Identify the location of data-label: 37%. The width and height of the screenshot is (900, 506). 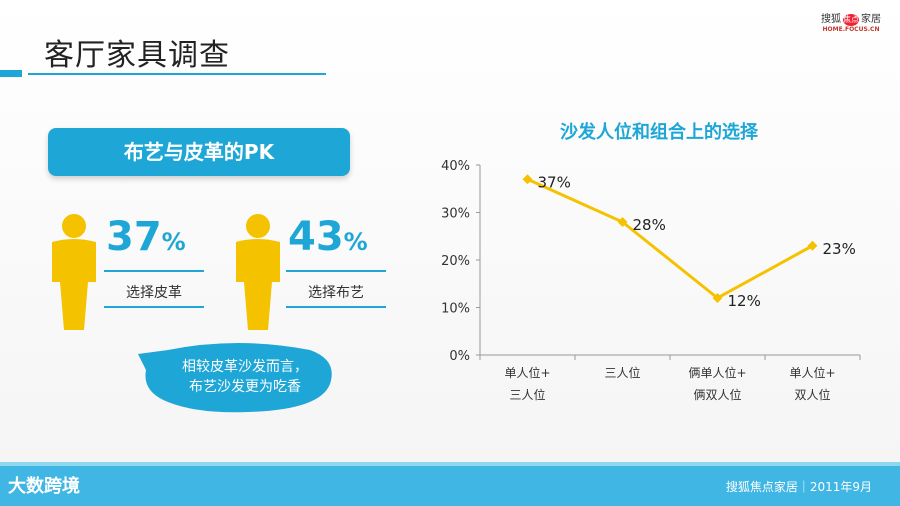
(554, 182).